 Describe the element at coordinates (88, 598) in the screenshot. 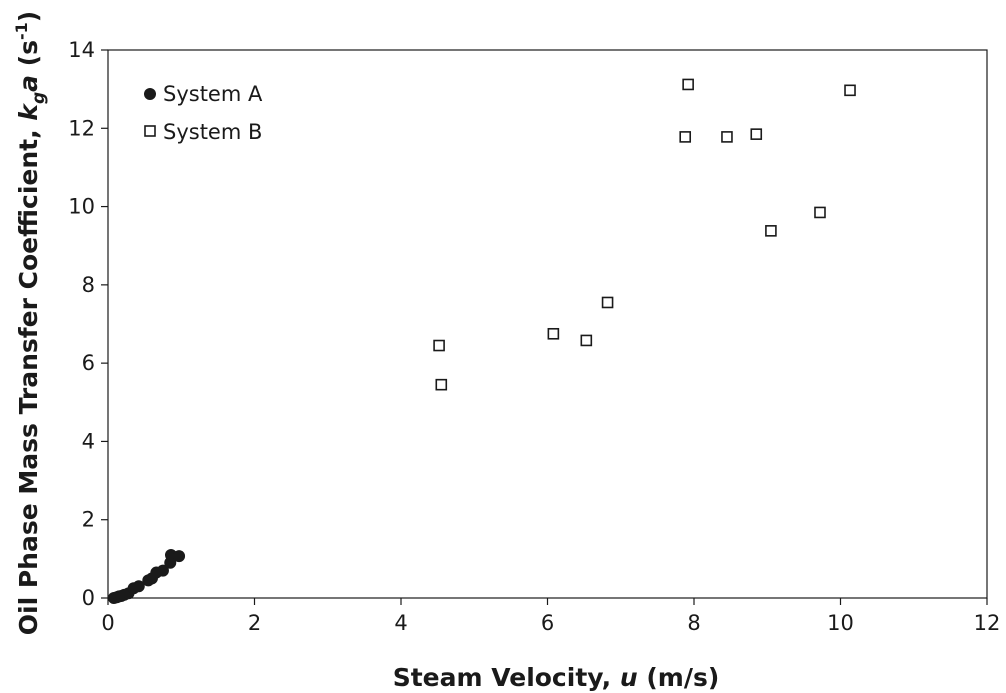

I see `y-tick-label: 0` at that location.